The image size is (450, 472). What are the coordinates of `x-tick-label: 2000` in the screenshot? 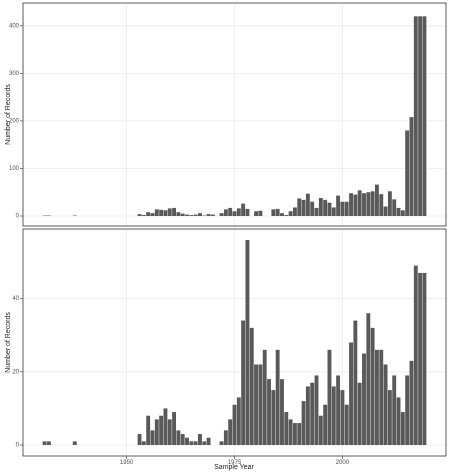 It's located at (343, 463).